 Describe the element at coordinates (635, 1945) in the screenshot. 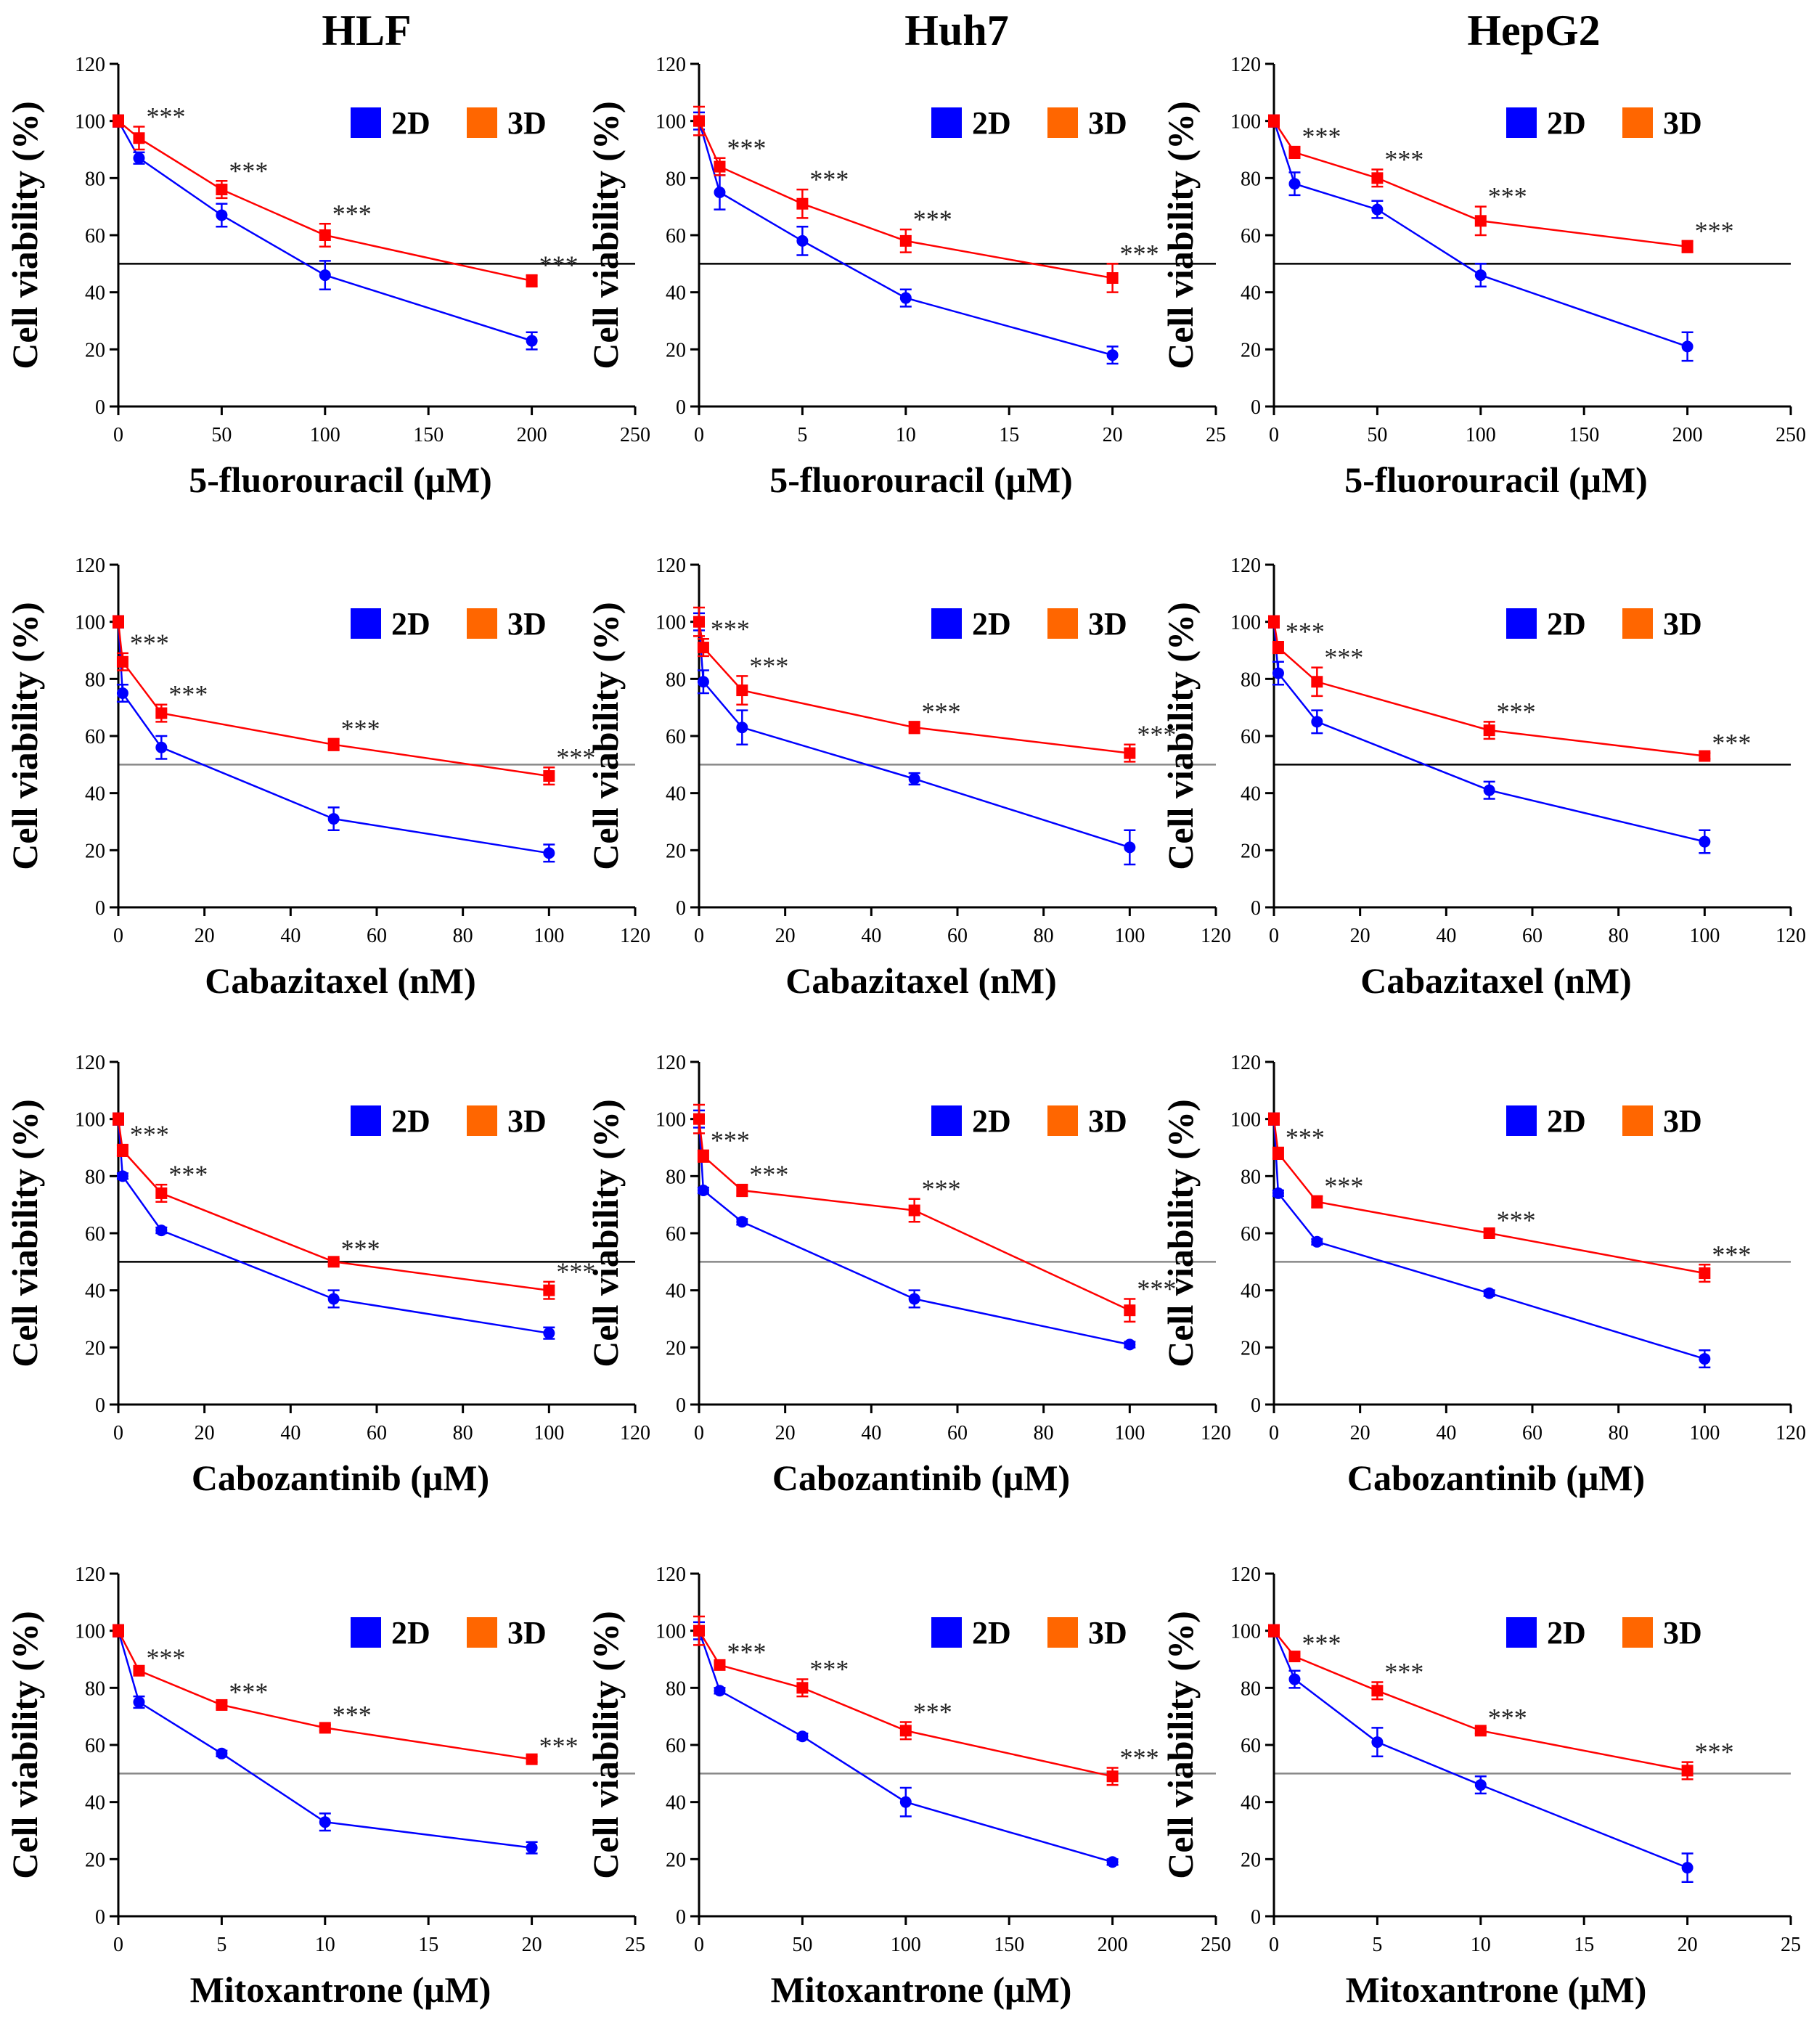

I see `x-tick-label: 25` at that location.